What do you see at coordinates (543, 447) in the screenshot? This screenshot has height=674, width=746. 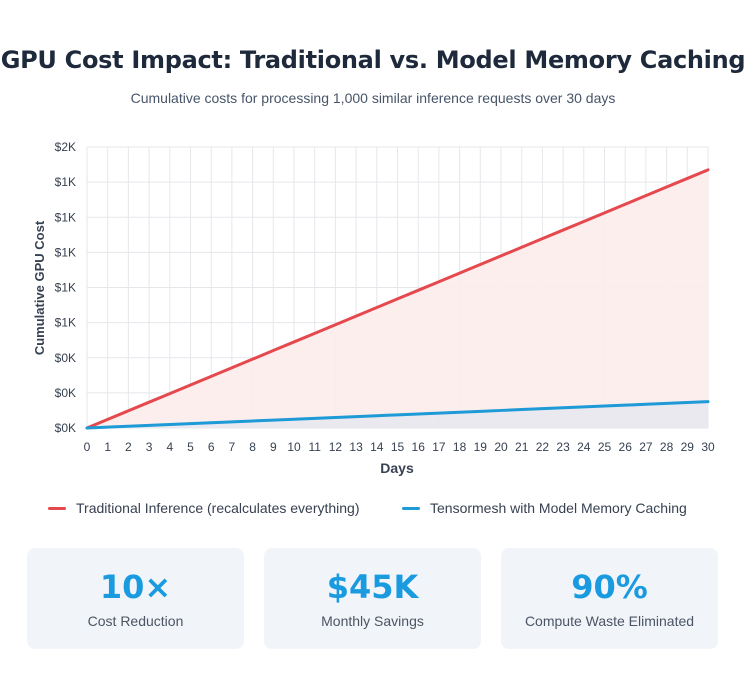 I see `x-tick-label: 22` at bounding box center [543, 447].